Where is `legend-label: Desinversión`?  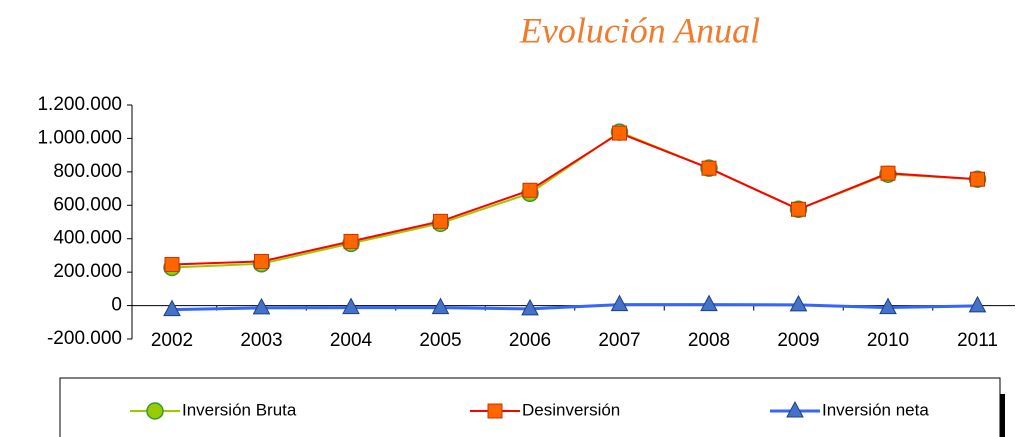
legend-label: Desinversión is located at coordinates (571, 409).